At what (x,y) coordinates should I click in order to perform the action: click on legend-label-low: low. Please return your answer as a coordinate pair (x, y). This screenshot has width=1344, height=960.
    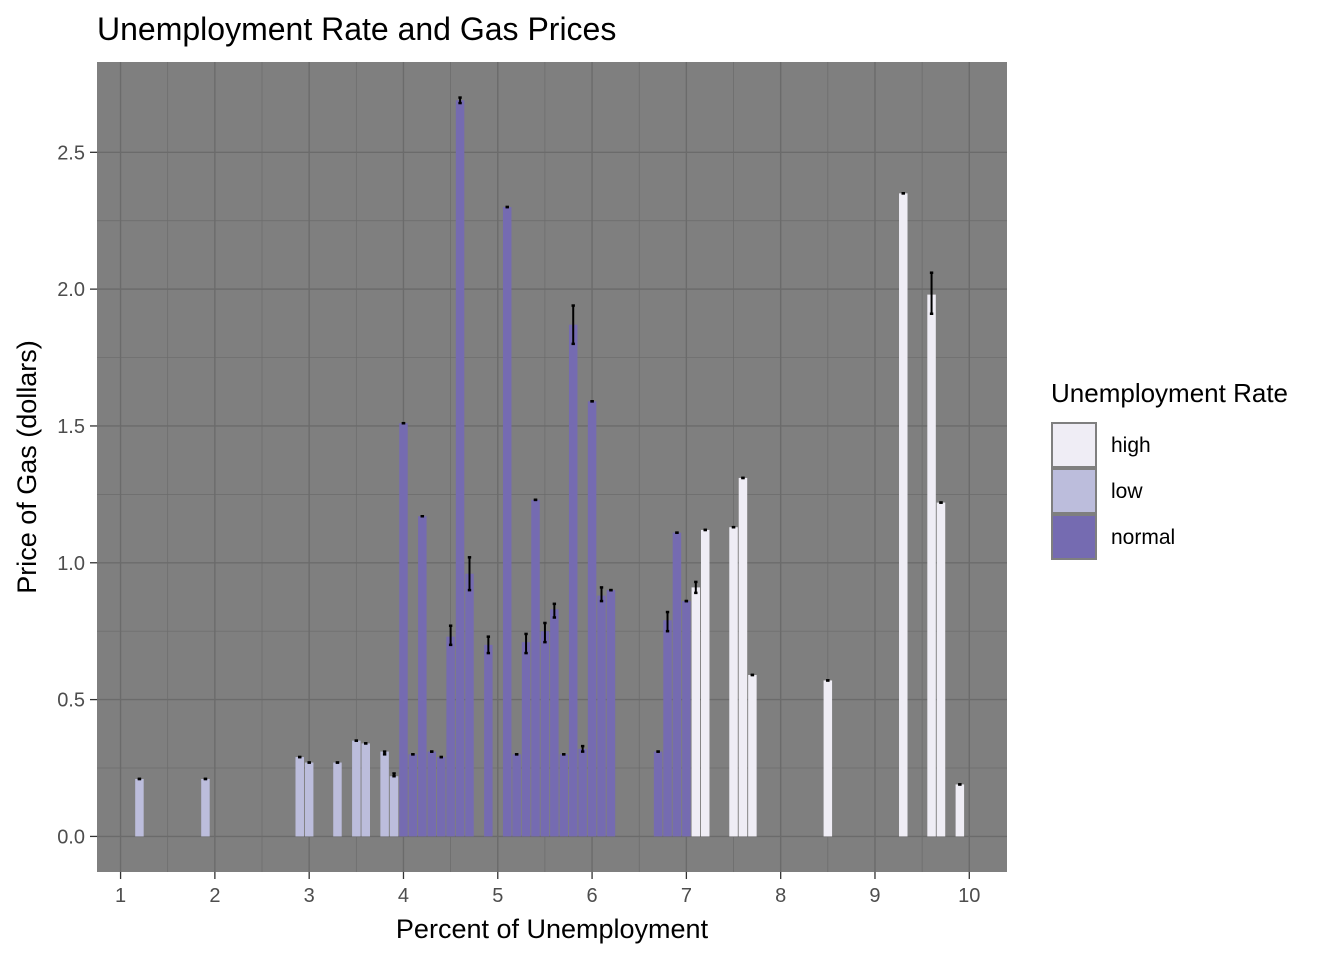
    Looking at the image, I should click on (1127, 491).